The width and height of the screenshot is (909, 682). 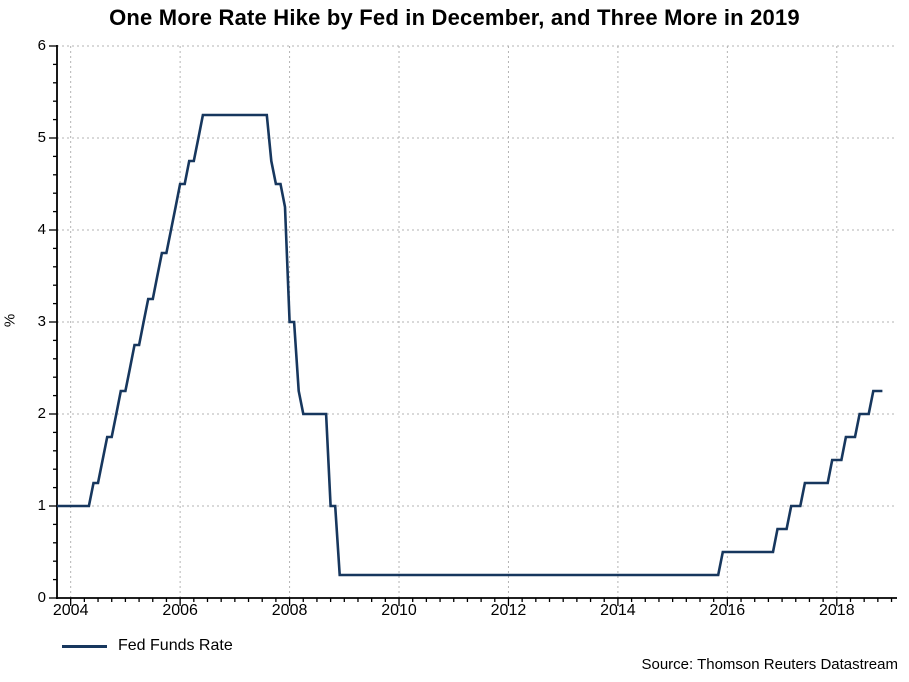 What do you see at coordinates (175, 645) in the screenshot?
I see `legend-label: Fed Funds Rate` at bounding box center [175, 645].